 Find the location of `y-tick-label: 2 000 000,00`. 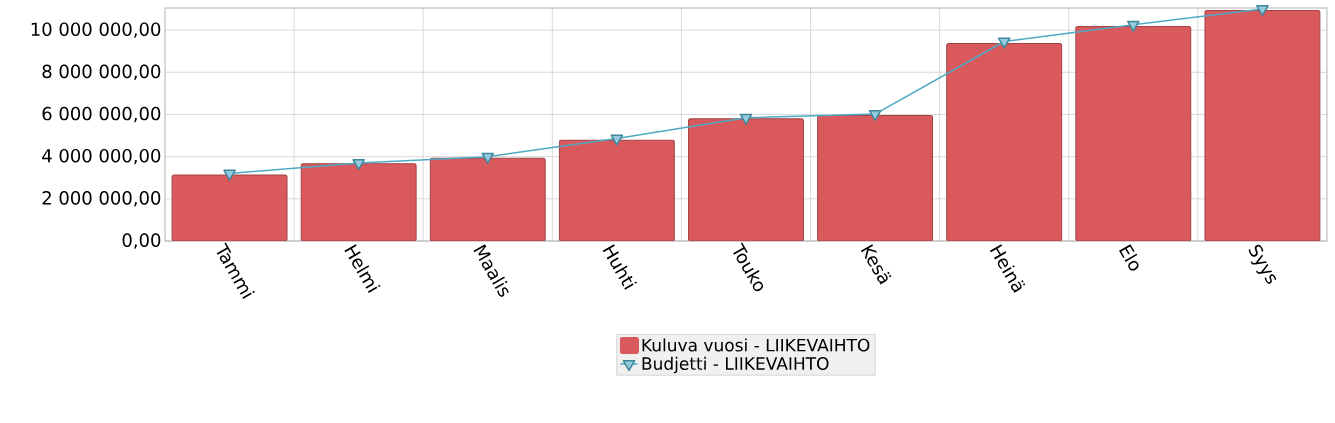

y-tick-label: 2 000 000,00 is located at coordinates (101, 199).